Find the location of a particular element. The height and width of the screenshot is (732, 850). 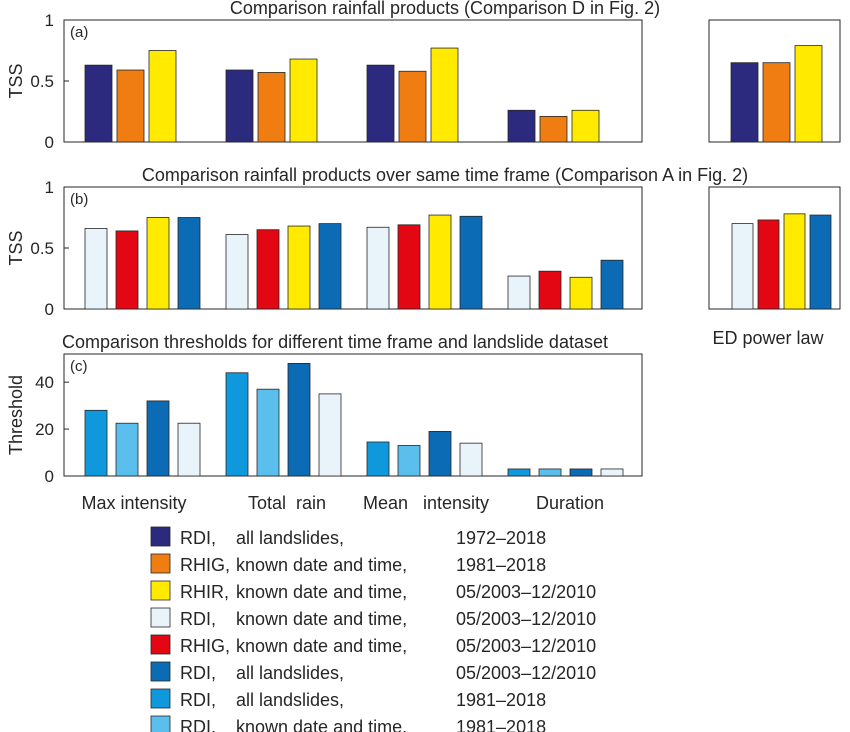

x-category-label: Max intensity is located at coordinates (133, 503).